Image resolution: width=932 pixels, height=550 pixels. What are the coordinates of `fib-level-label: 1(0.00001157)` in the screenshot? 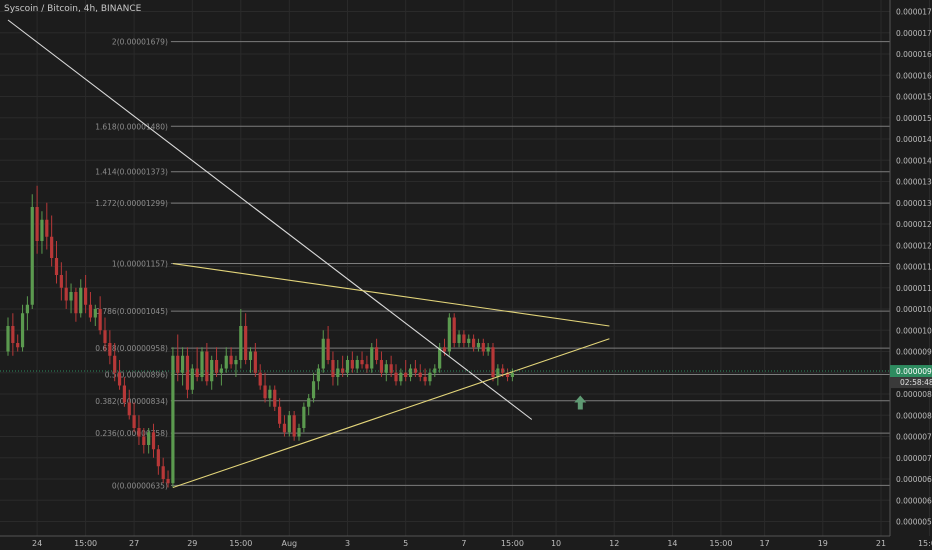 It's located at (140, 264).